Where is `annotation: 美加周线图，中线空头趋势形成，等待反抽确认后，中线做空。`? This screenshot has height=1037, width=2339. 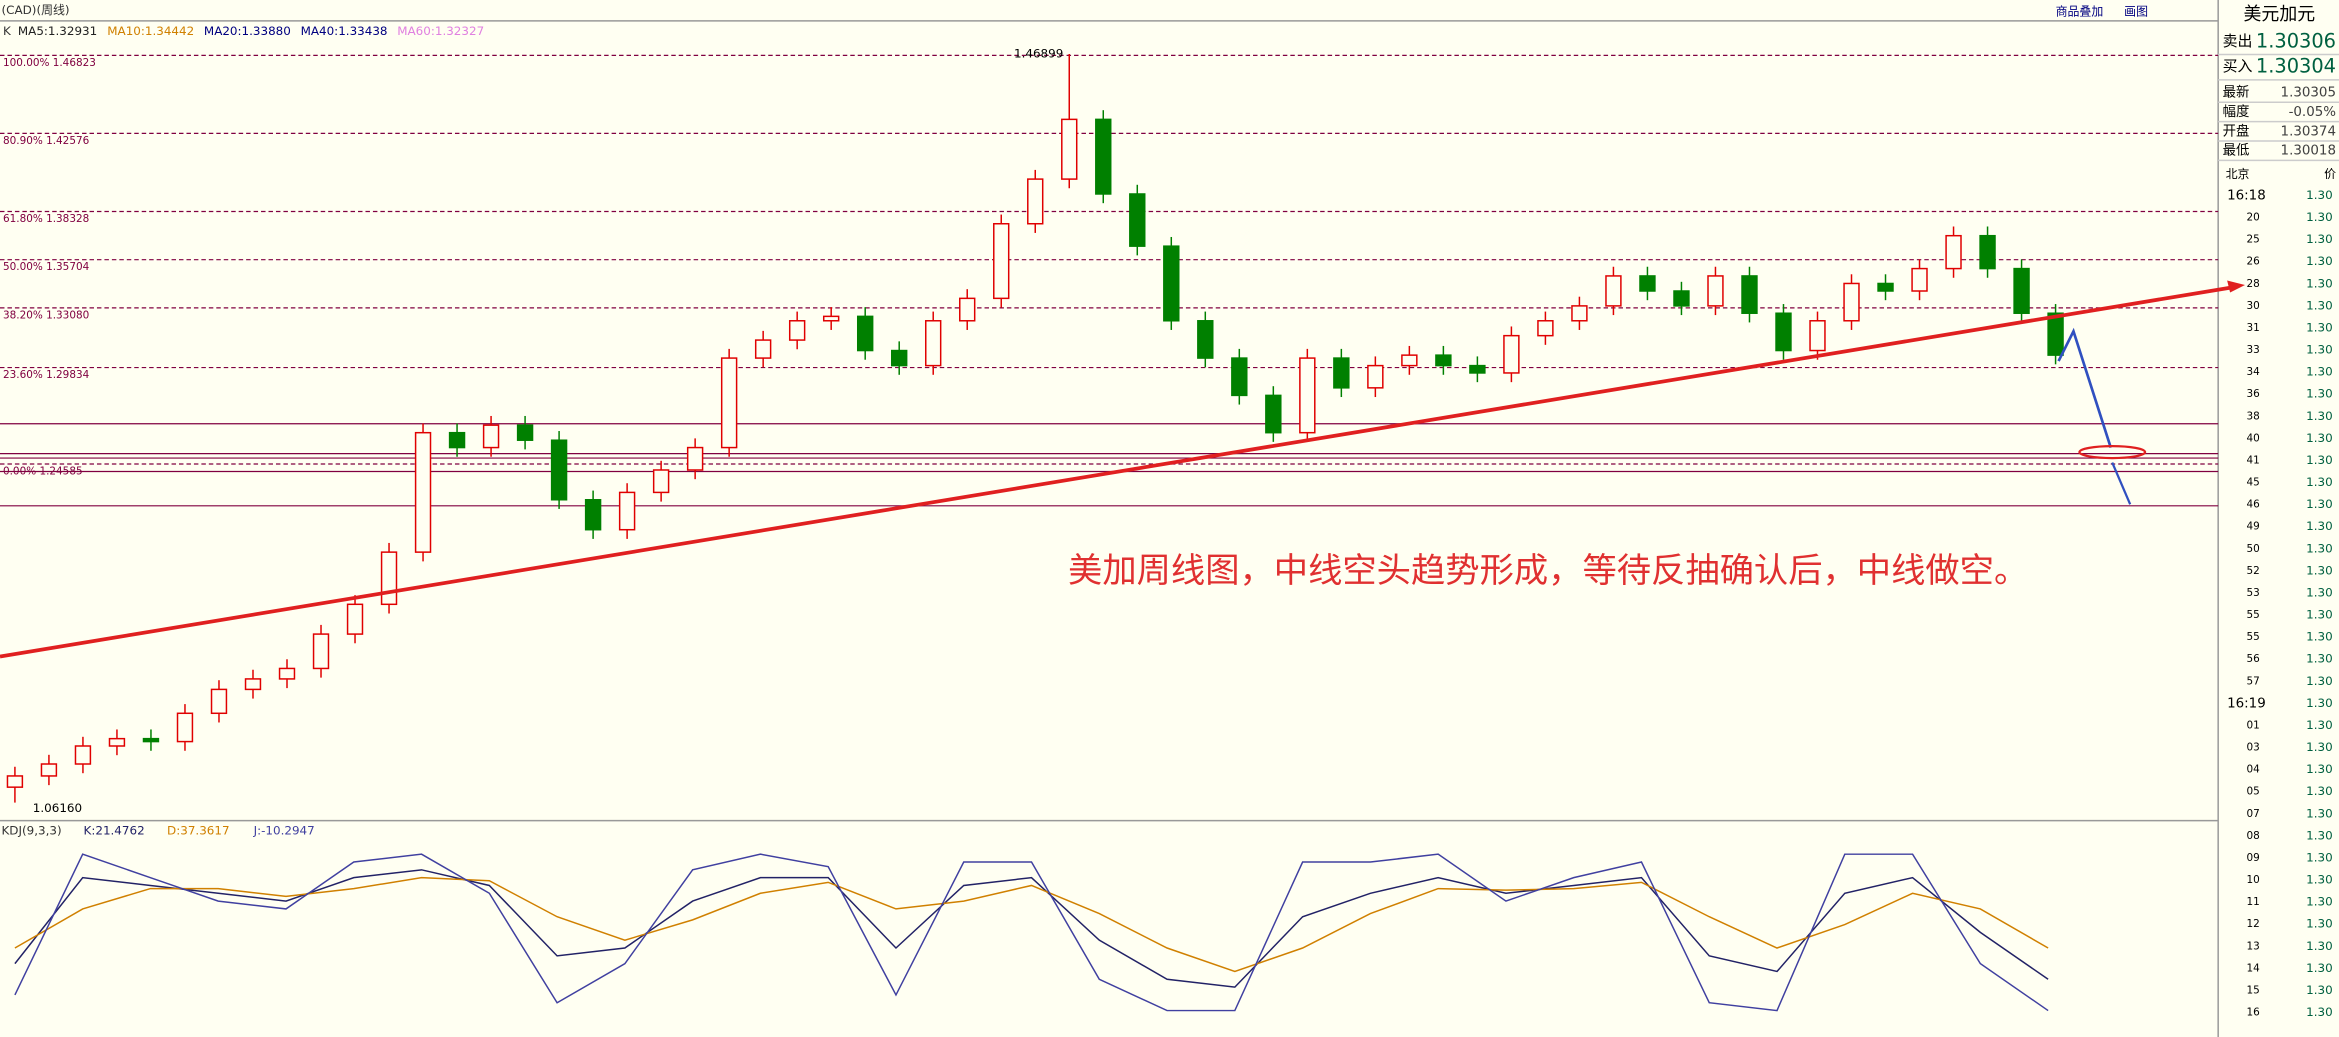 annotation: 美加周线图，中线空头趋势形成，等待反抽确认后，中线做空。 is located at coordinates (1548, 571).